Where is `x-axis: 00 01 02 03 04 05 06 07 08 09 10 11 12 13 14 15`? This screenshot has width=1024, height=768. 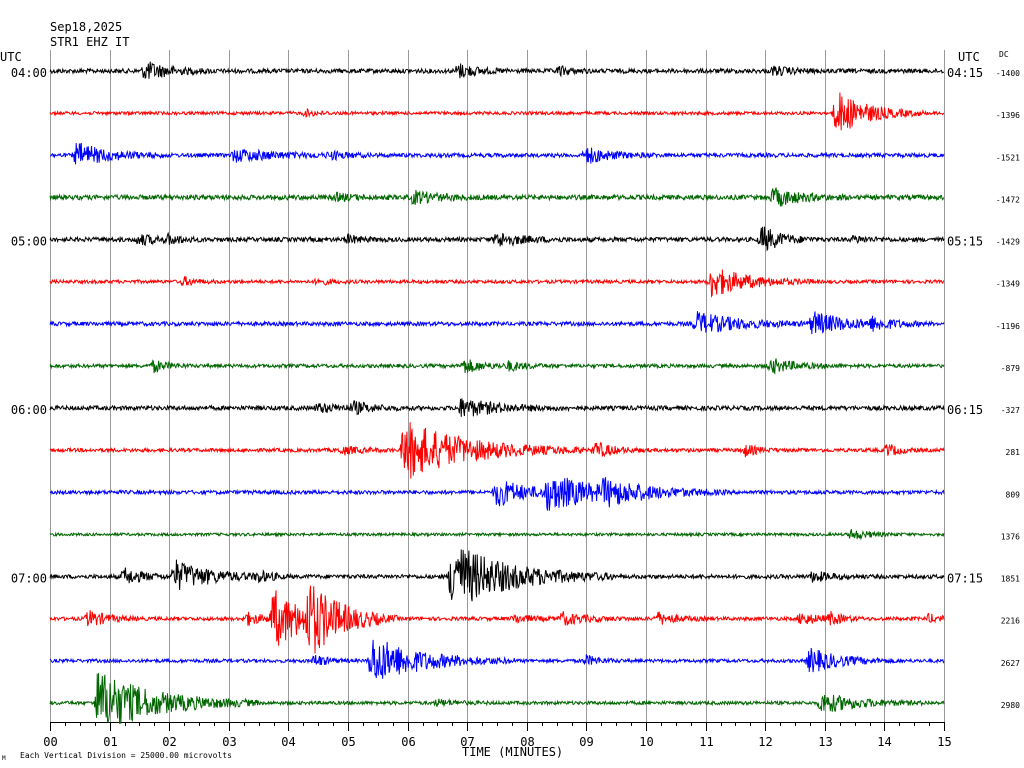
x-axis: 00 01 02 03 04 05 06 07 08 09 10 11 12 13 14 15 is located at coordinates (497, 735).